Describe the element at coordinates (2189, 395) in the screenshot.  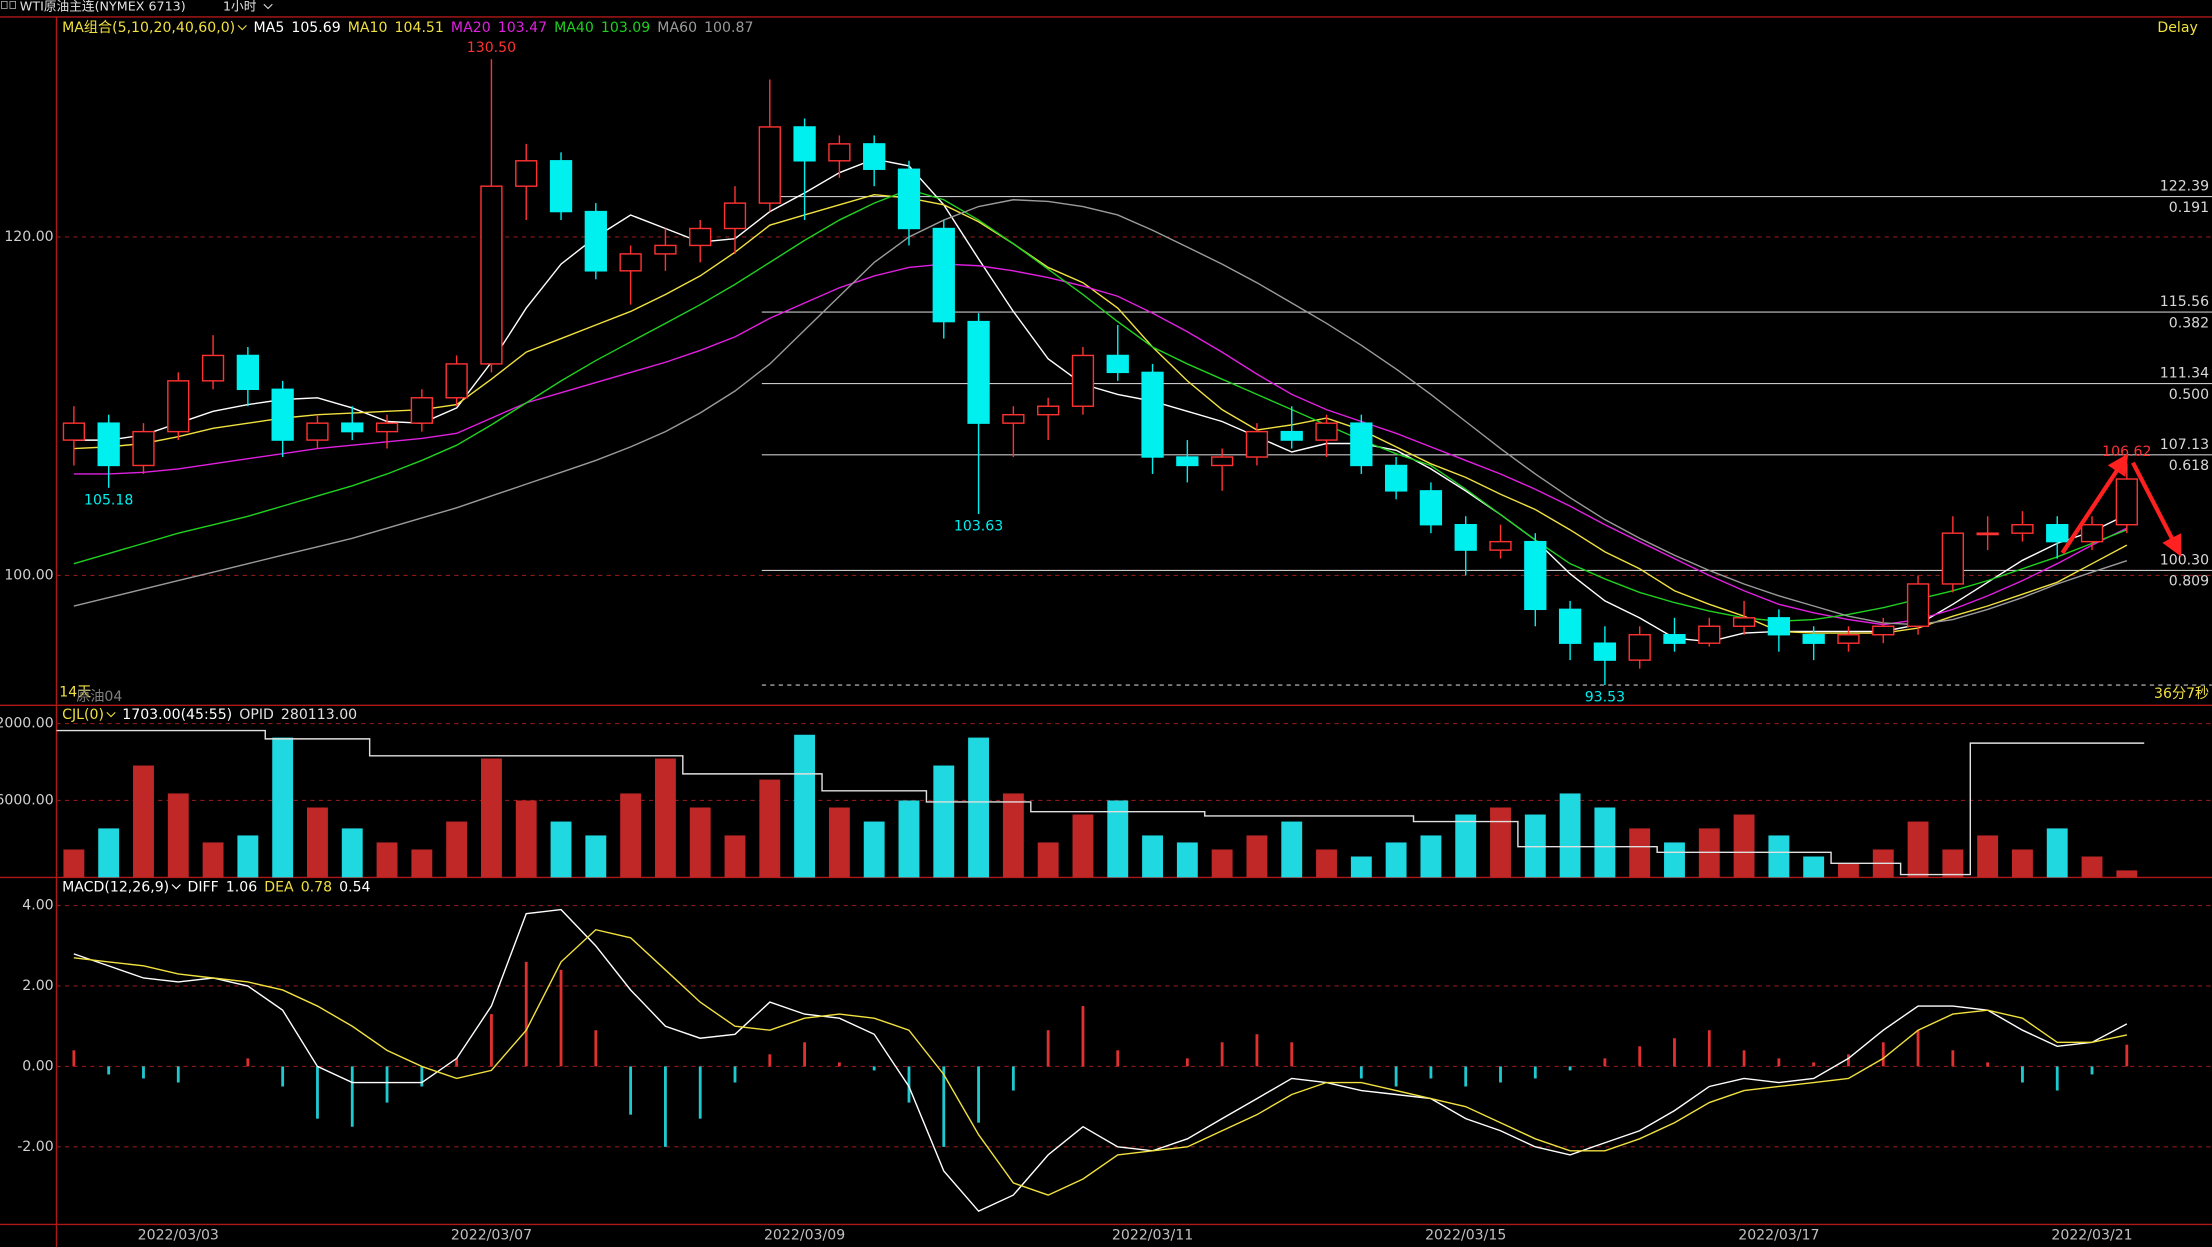
I see `fib-ratio-label: 0.500` at that location.